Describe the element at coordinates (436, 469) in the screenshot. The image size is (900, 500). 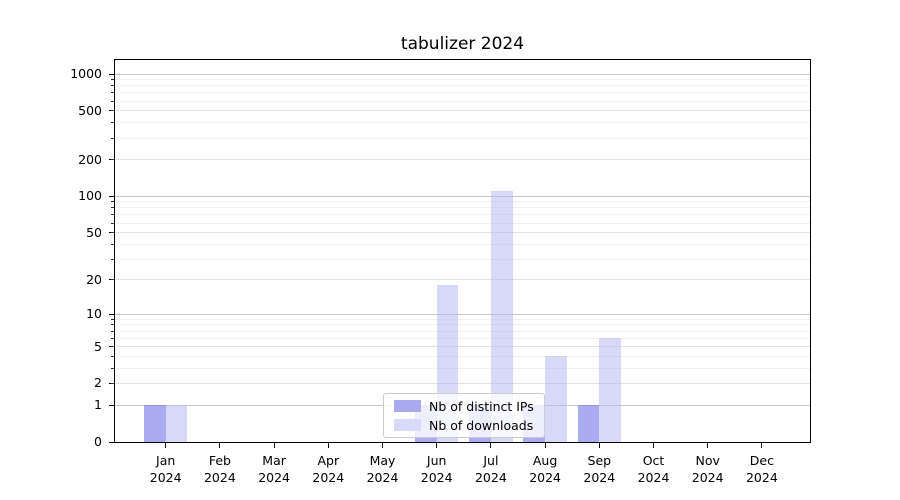
I see `x-tick-label-jun: Jun 2024` at that location.